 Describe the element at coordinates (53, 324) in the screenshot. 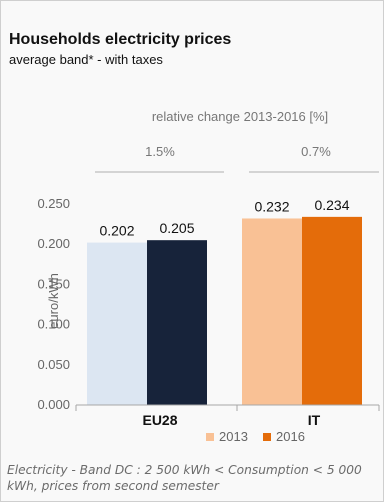

I see `y-tick-label: 0.100` at that location.